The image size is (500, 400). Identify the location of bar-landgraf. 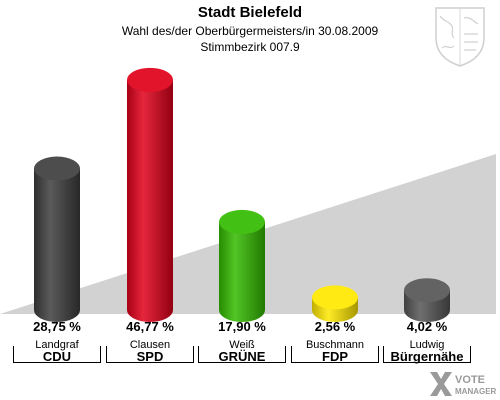
(57, 239).